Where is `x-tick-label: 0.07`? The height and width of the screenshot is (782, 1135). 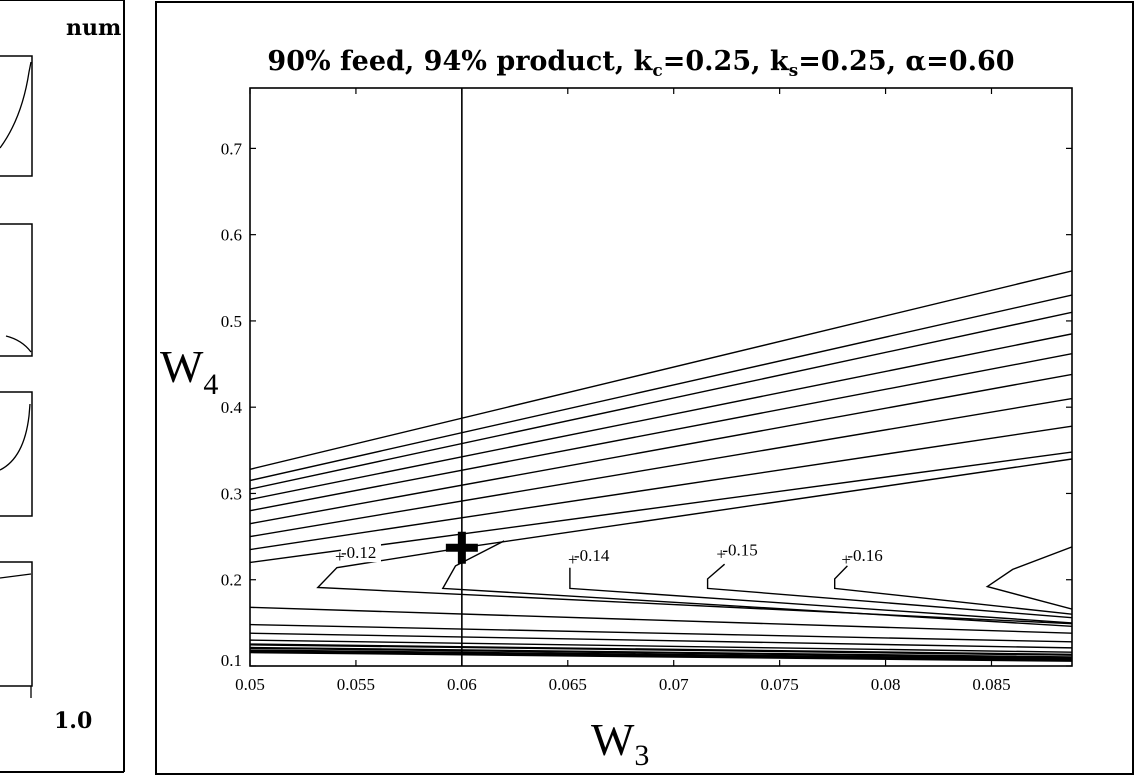 x-tick-label: 0.07 is located at coordinates (674, 684).